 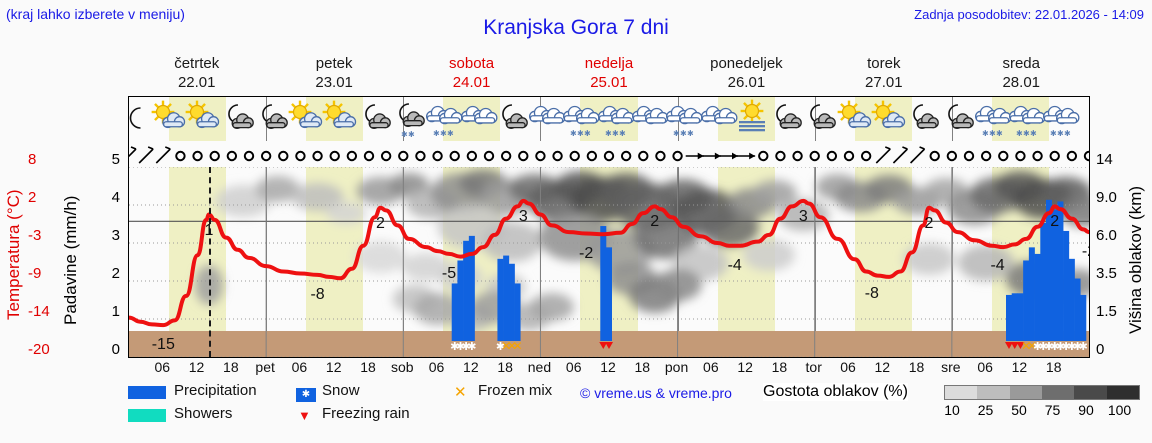 I want to click on wind-barb-strip, so click(x=609, y=154).